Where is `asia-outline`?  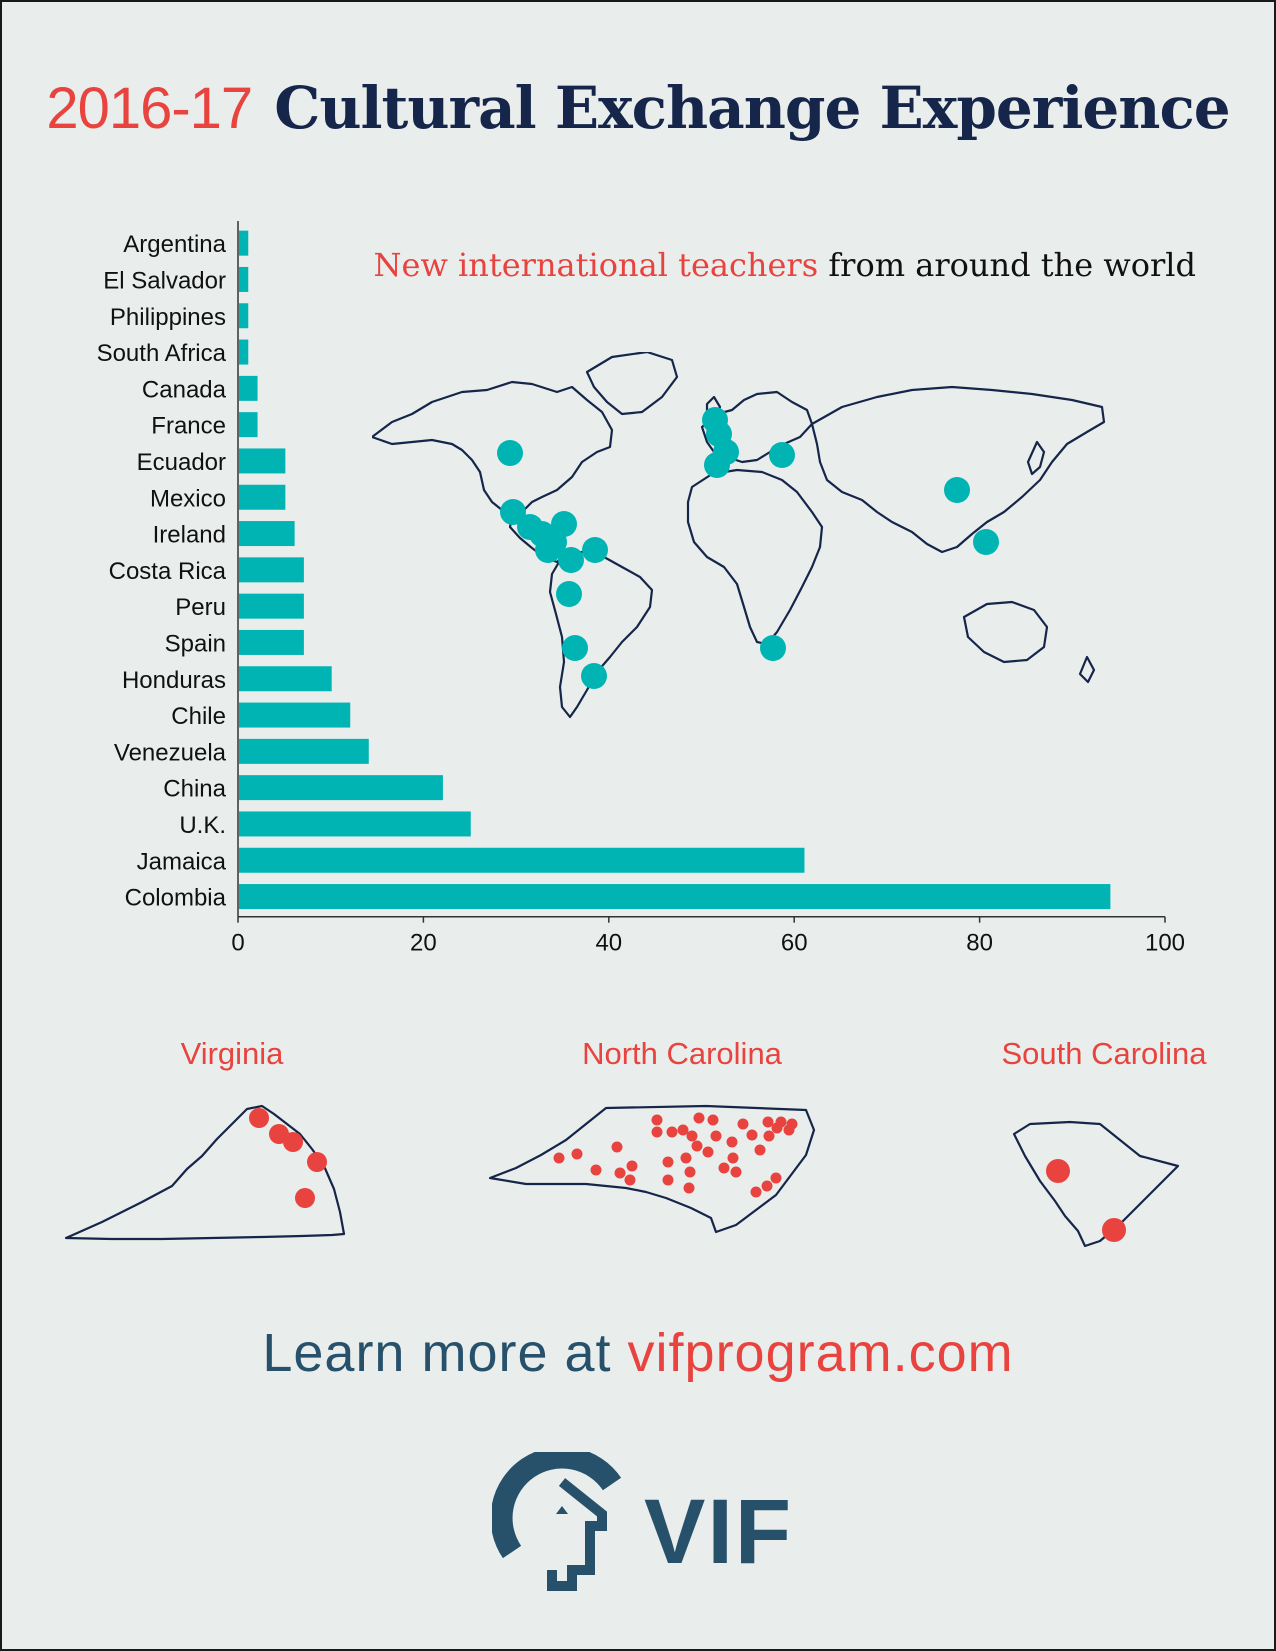 asia-outline is located at coordinates (958, 469).